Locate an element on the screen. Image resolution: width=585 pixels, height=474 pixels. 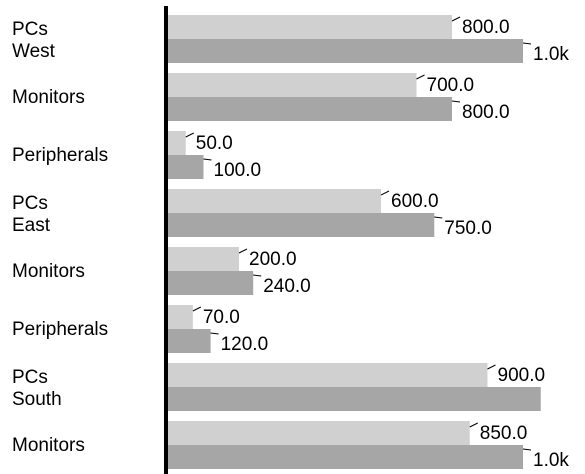
value-label: 100.0 is located at coordinates (238, 170).